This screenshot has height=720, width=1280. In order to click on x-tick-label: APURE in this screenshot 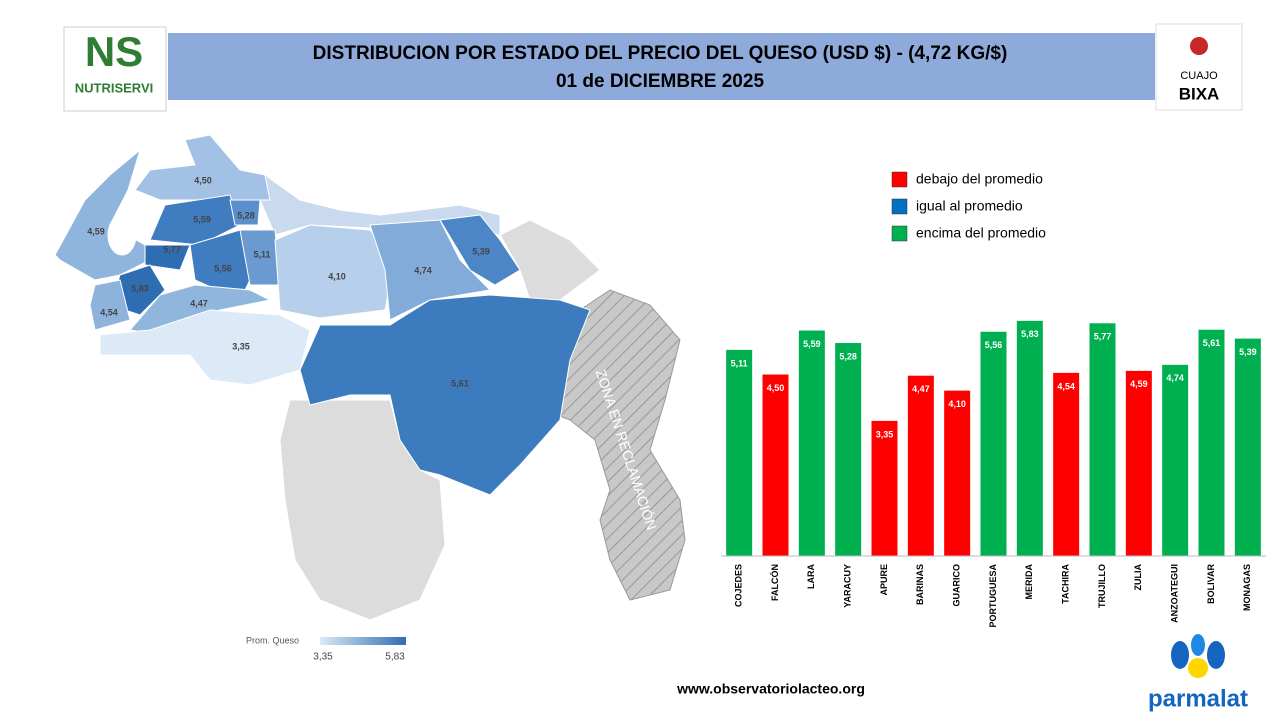, I will do `click(884, 580)`.